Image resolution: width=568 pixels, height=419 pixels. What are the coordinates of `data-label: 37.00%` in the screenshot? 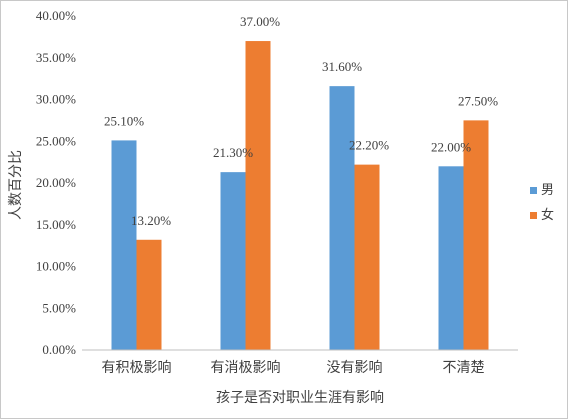 It's located at (260, 21).